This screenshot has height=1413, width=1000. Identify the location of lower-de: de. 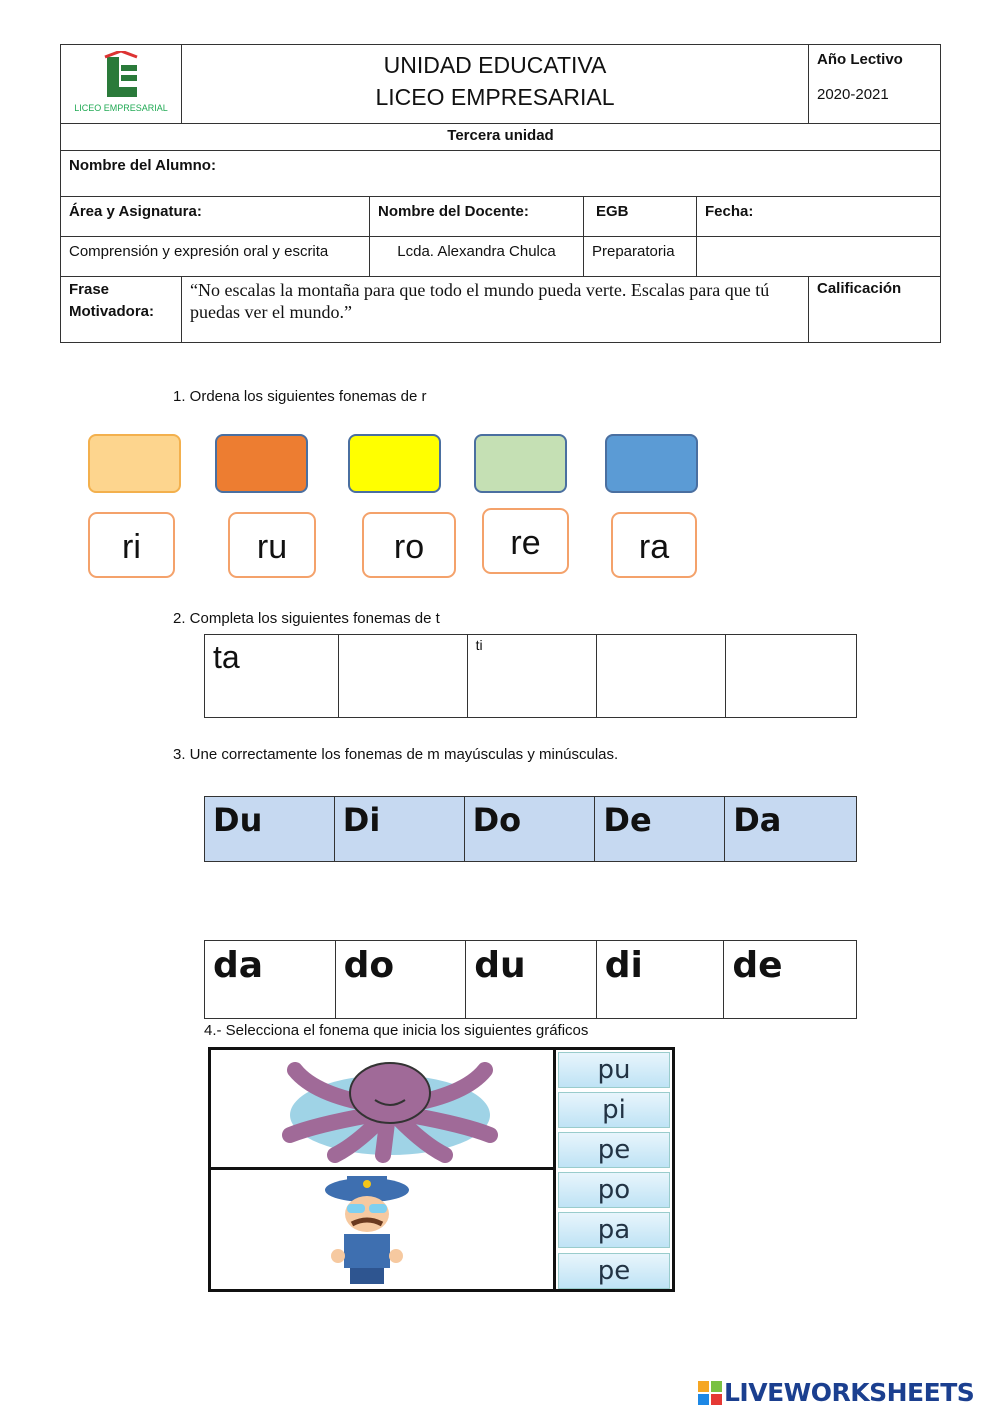
(757, 965).